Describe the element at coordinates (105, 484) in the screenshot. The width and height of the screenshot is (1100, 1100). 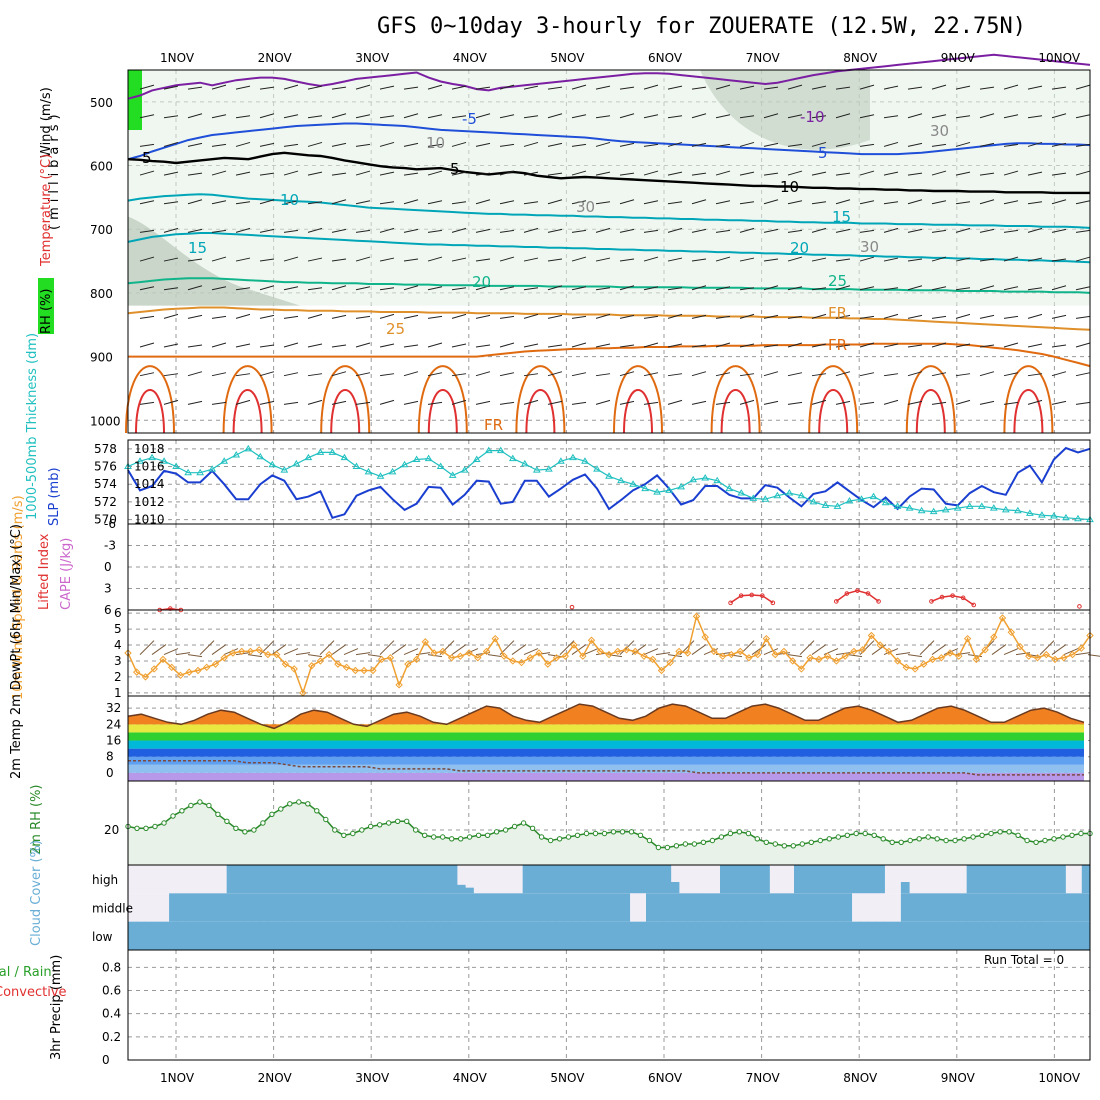
I see `y2-tick-label: 574` at that location.